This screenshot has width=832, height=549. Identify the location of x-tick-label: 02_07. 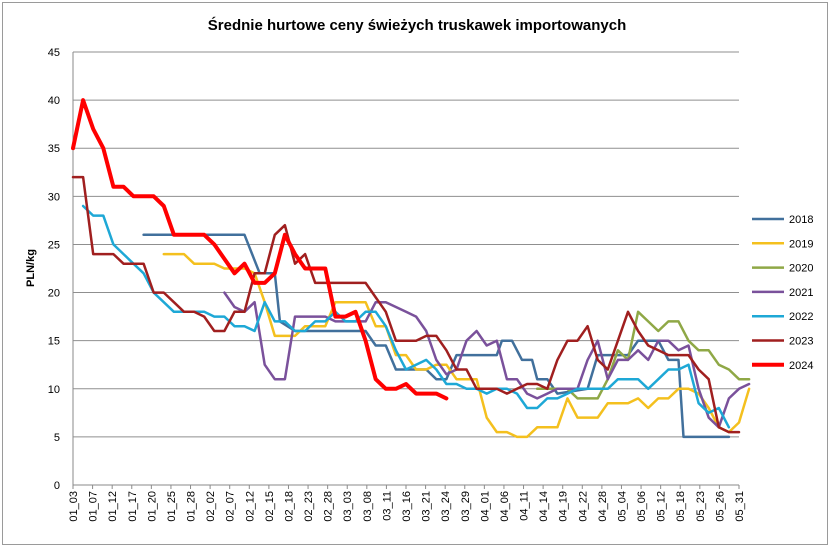
(231, 506).